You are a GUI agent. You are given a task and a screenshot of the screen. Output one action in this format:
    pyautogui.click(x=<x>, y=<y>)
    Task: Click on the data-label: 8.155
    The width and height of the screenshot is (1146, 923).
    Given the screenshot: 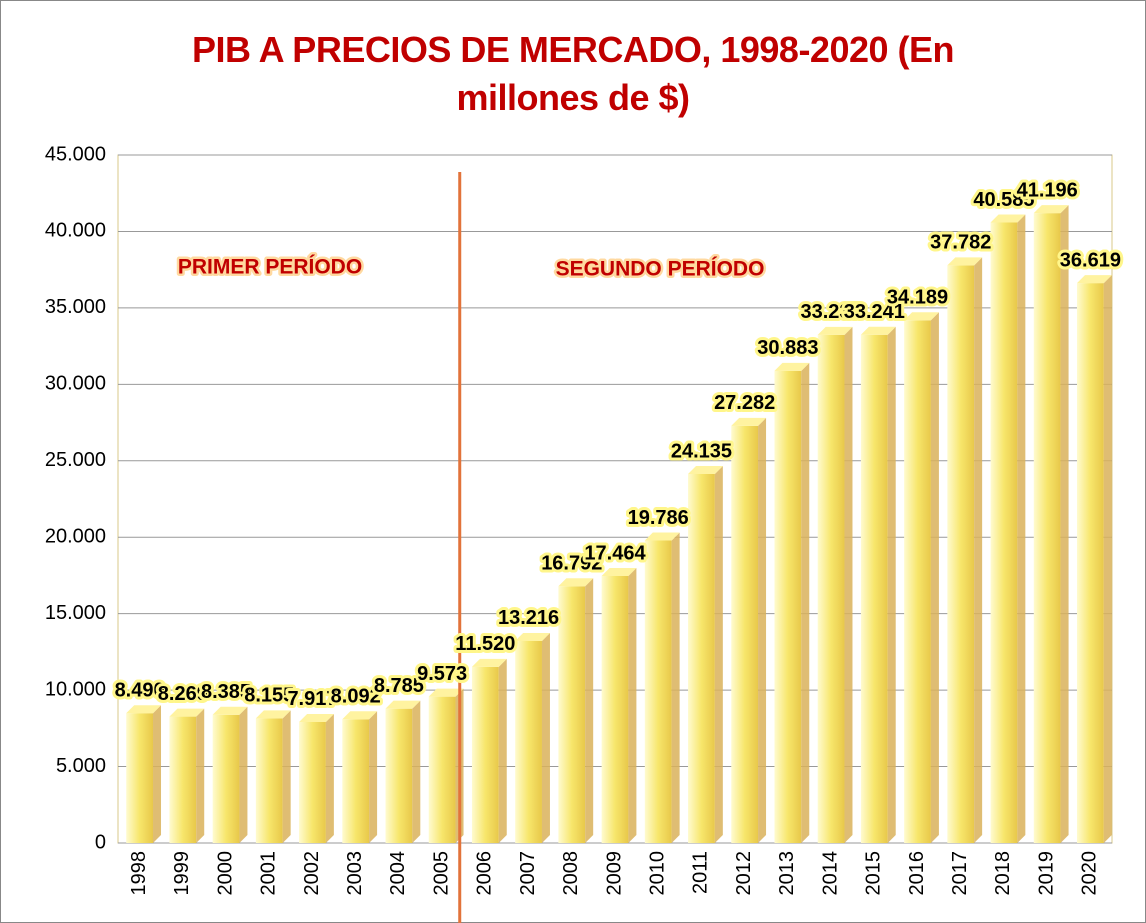 What is the action you would take?
    pyautogui.click(x=269, y=696)
    